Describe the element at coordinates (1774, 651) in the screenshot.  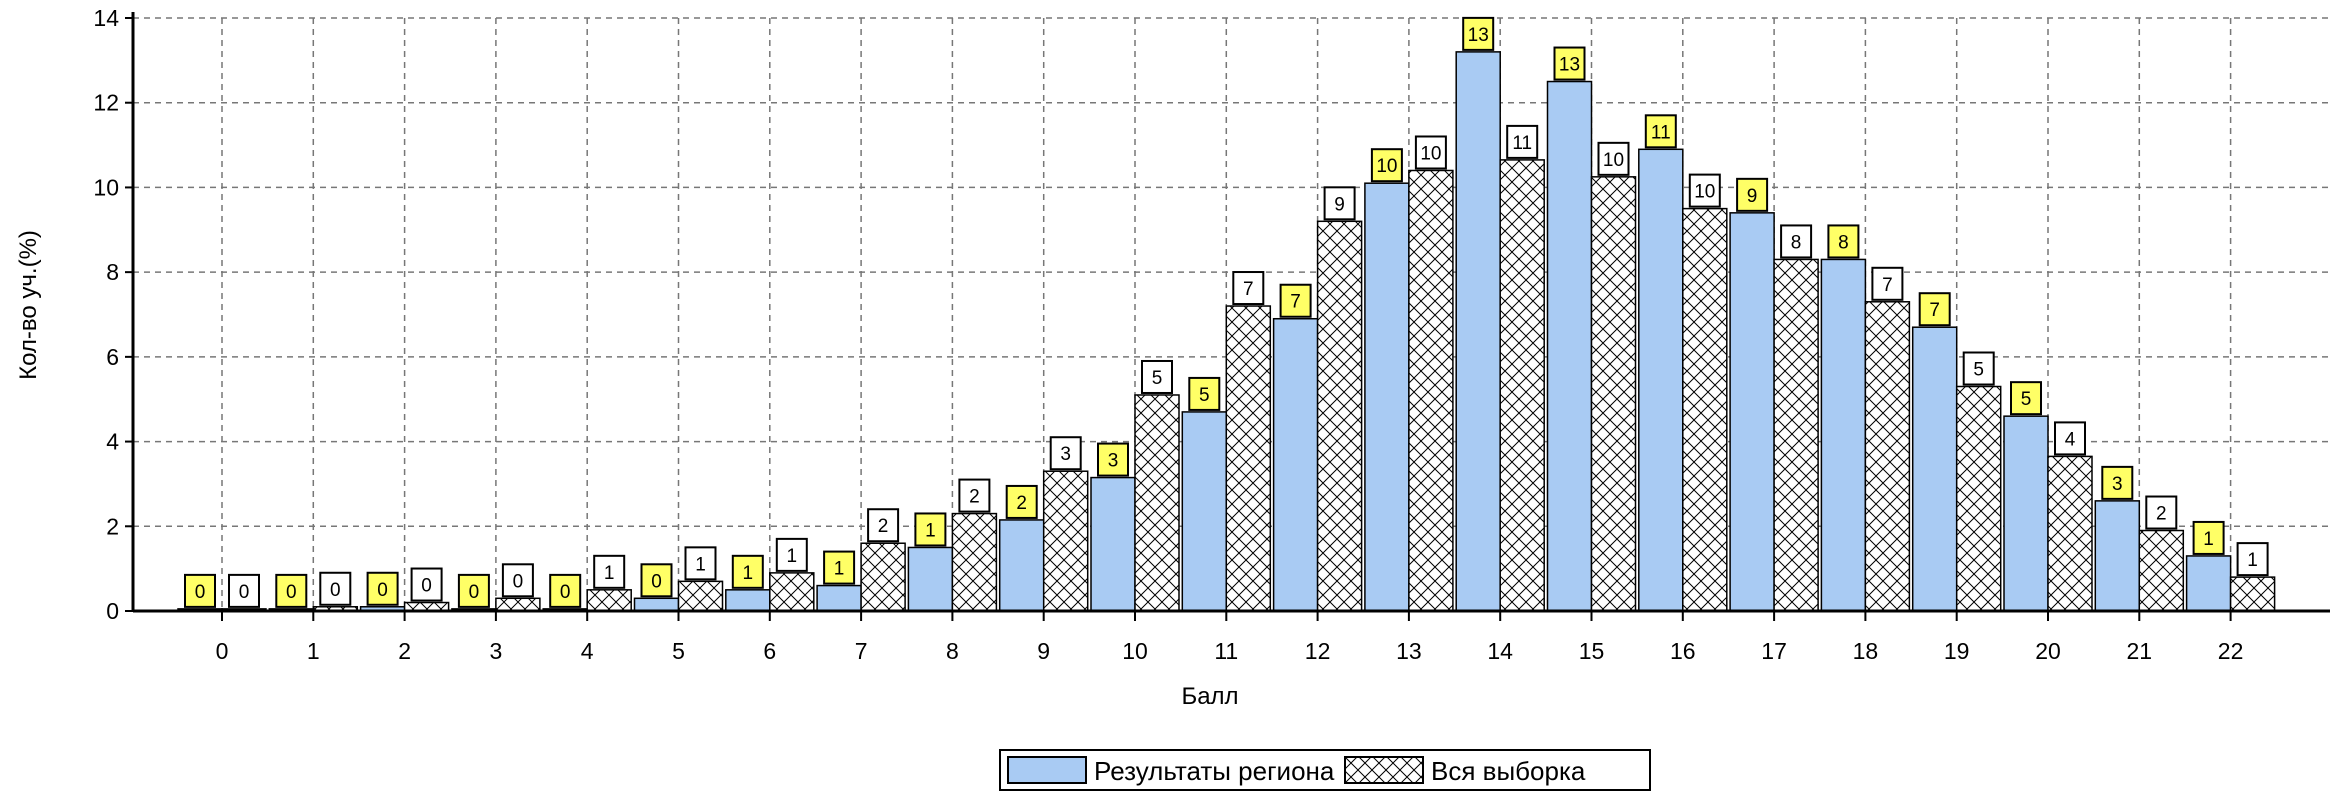
I see `x-tick-label: 17` at that location.